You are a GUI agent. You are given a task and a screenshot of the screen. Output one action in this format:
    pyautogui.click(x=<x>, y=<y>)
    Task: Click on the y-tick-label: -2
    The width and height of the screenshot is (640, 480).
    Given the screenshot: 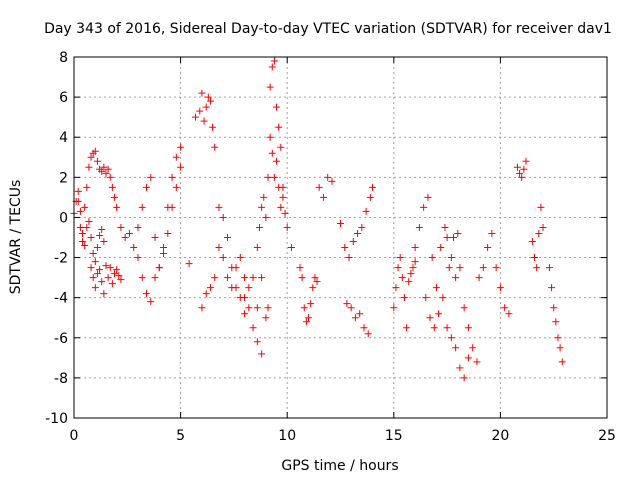 What is the action you would take?
    pyautogui.click(x=61, y=259)
    